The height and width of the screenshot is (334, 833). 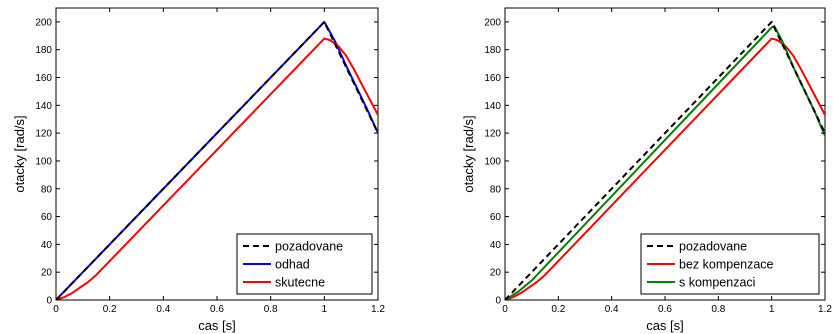 I want to click on legend-entry: skutecne, so click(x=300, y=283).